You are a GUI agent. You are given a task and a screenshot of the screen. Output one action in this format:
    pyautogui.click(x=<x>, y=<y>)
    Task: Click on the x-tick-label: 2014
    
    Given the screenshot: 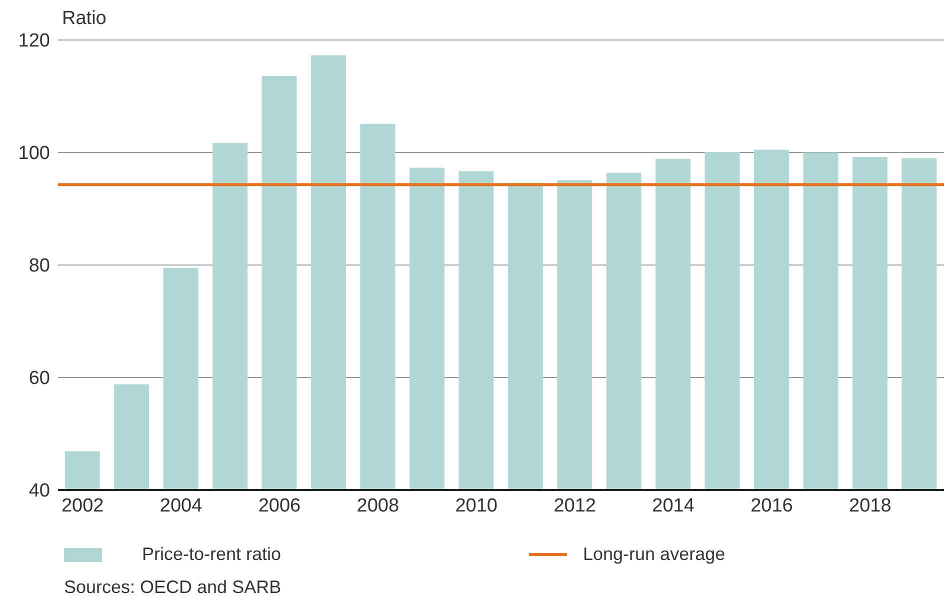 What is the action you would take?
    pyautogui.click(x=673, y=505)
    